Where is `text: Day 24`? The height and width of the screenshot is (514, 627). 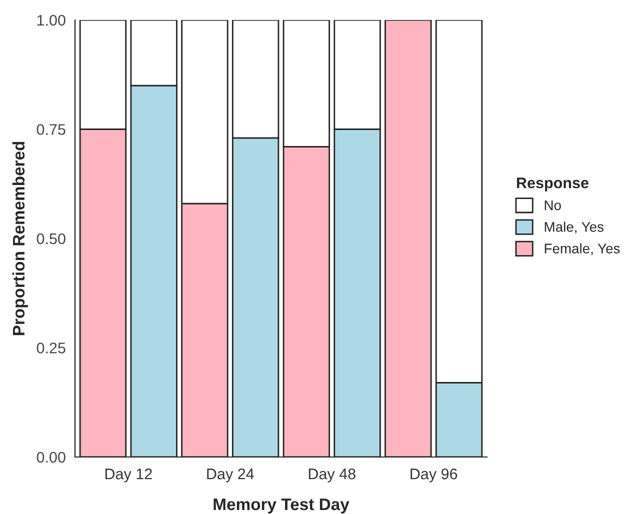
text: Day 24 is located at coordinates (230, 475).